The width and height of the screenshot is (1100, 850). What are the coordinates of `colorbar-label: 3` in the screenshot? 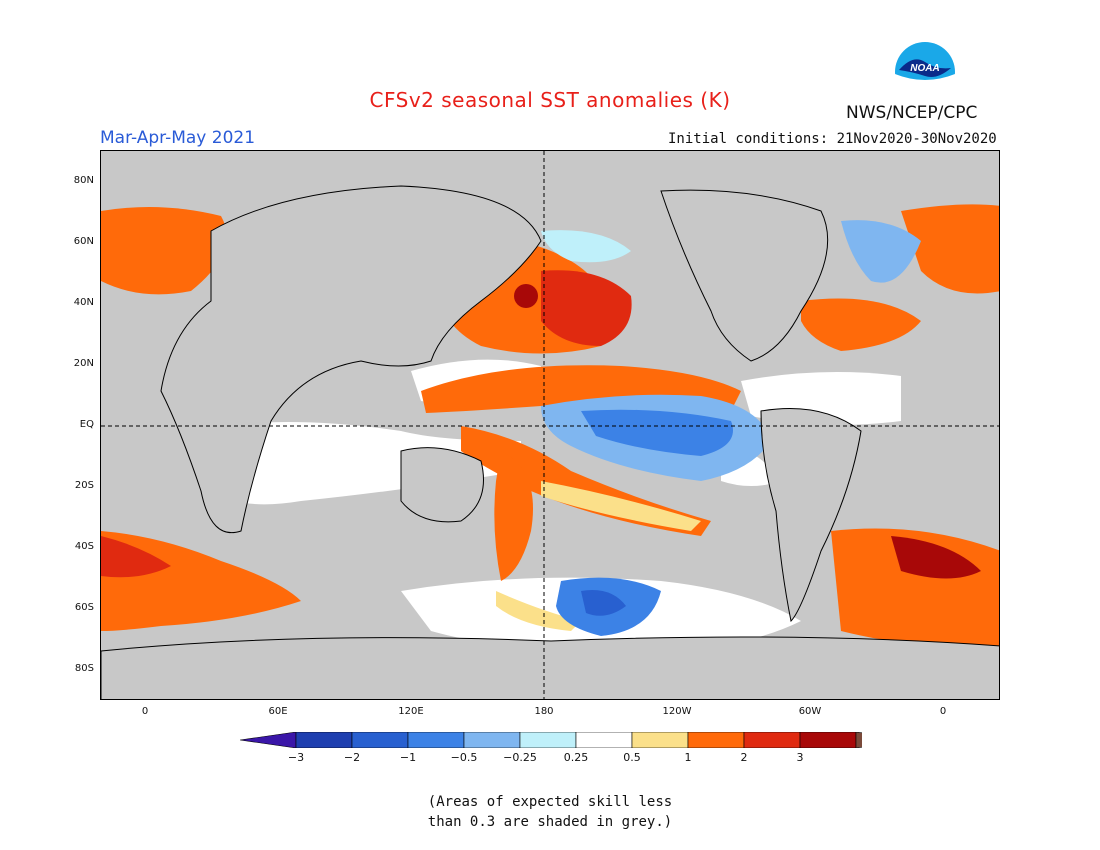 It's located at (800, 757).